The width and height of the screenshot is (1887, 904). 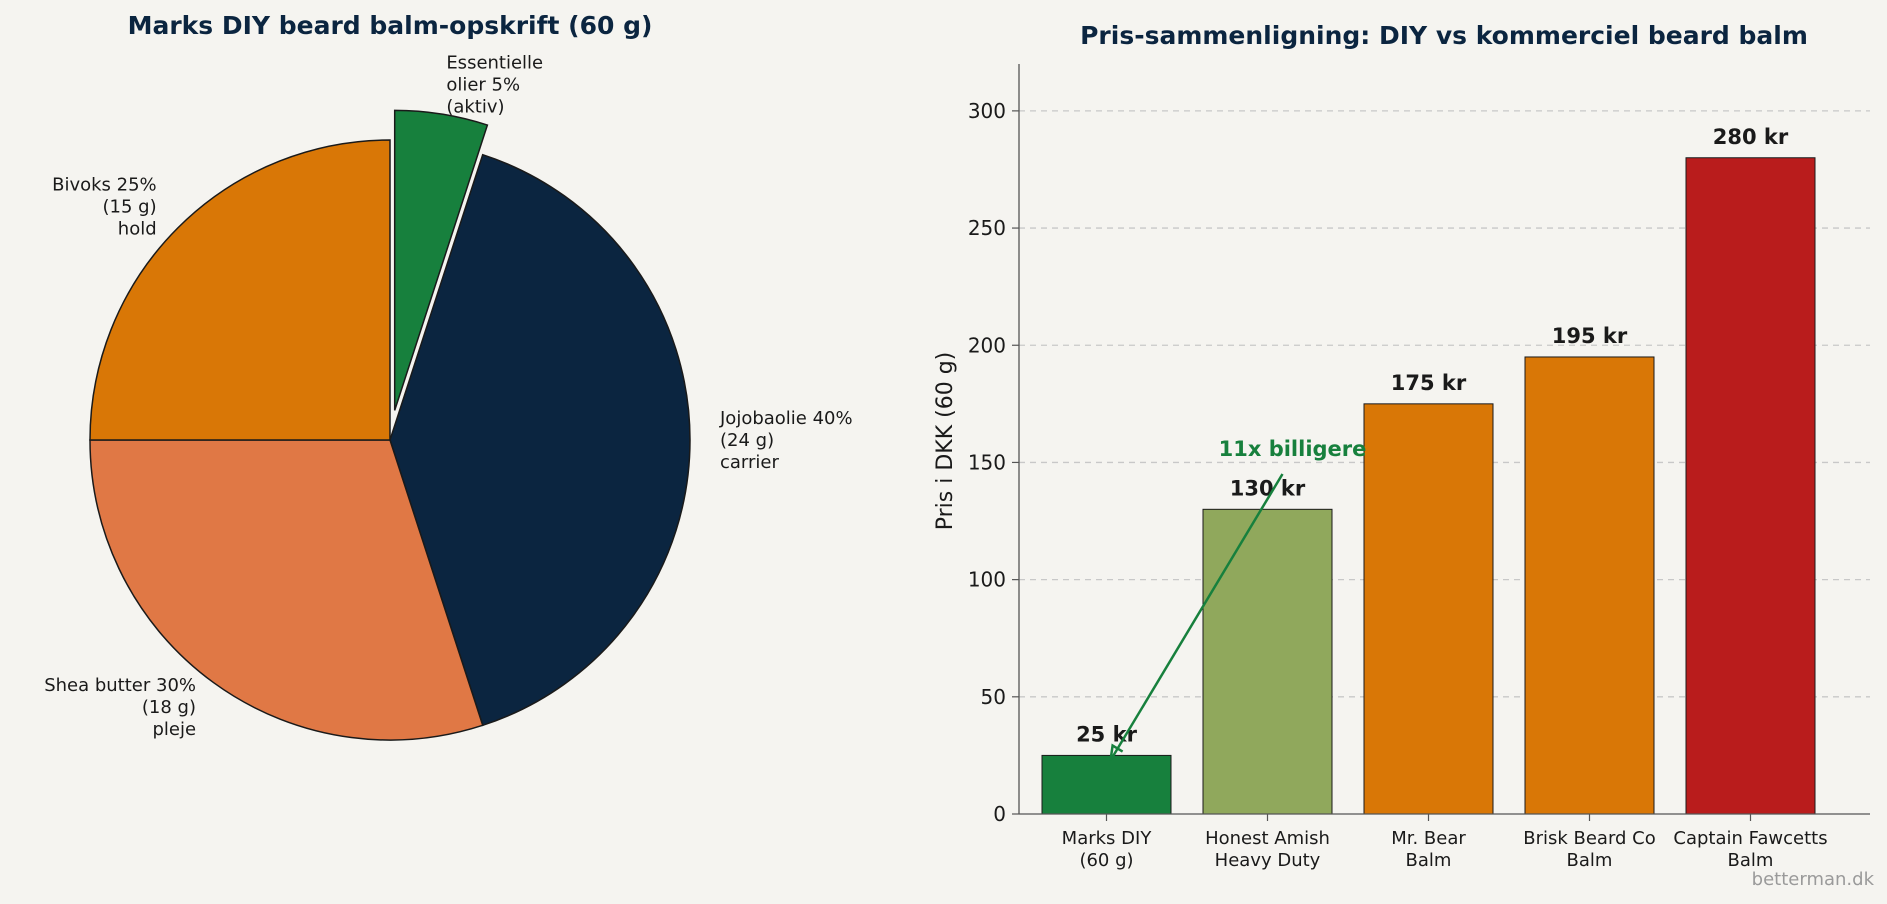 I want to click on savings-annotation: 11x billigere, so click(x=1238, y=599).